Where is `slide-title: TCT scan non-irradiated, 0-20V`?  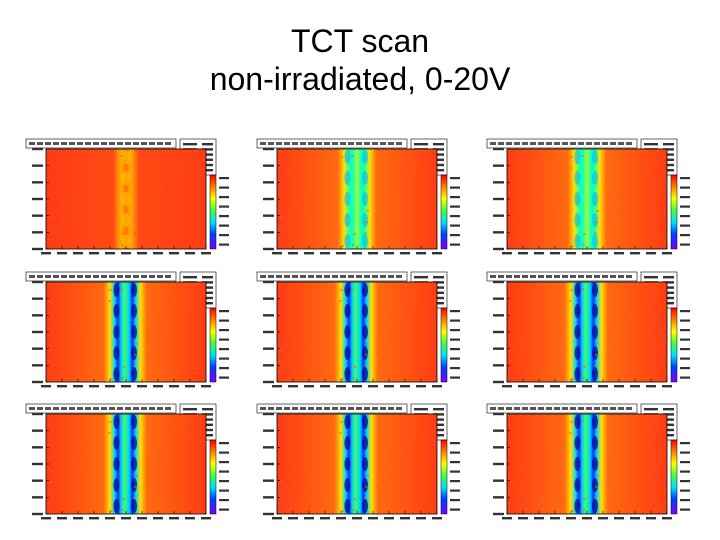
slide-title: TCT scan non-irradiated, 0-20V is located at coordinates (360, 60).